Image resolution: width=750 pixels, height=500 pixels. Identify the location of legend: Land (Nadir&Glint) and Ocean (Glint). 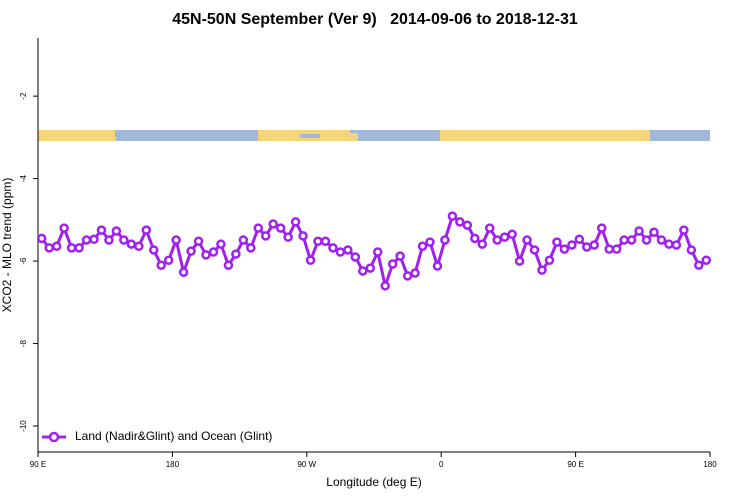
(157, 436).